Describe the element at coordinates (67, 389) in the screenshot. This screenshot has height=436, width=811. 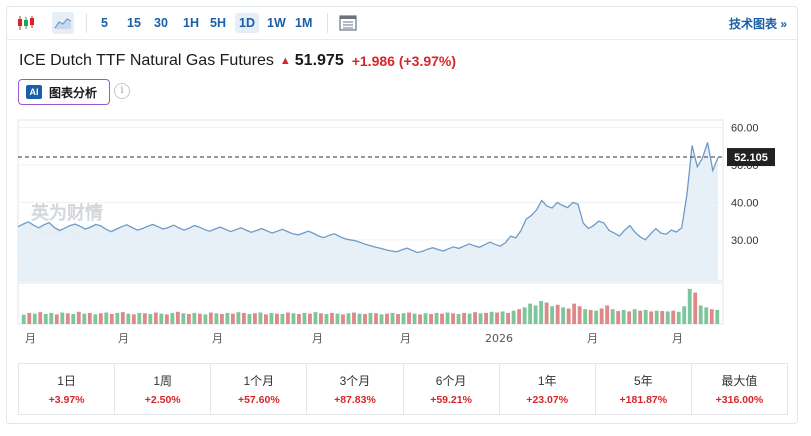
I see `performance-cell: 1日 +3.97%` at that location.